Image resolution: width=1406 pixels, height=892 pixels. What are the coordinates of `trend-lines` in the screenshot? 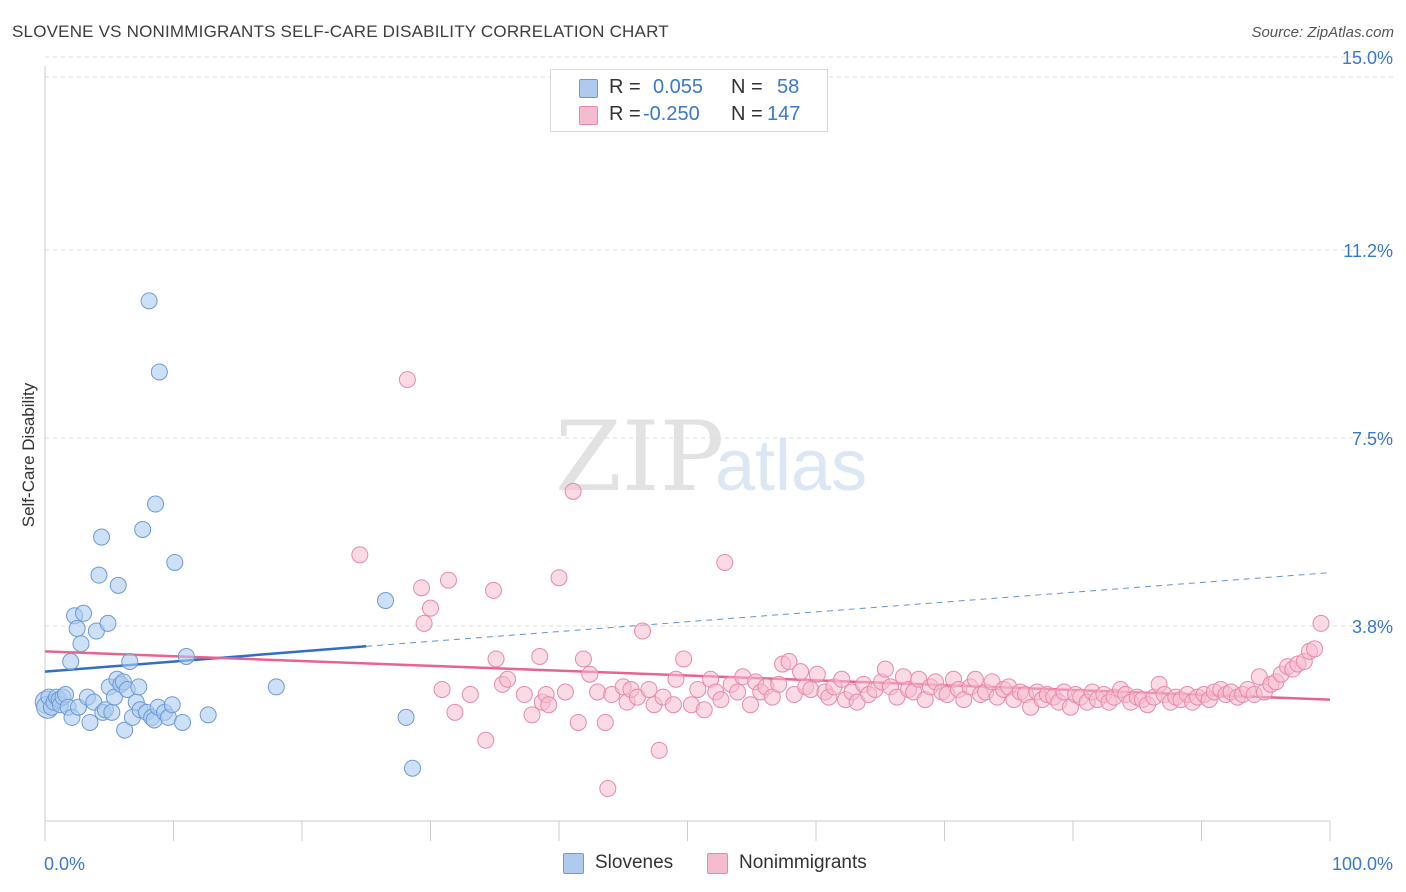 It's located at (687, 636).